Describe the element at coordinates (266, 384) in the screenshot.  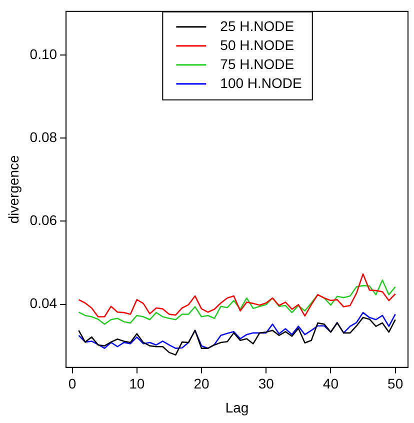
I see `x-tick-label: 30` at that location.